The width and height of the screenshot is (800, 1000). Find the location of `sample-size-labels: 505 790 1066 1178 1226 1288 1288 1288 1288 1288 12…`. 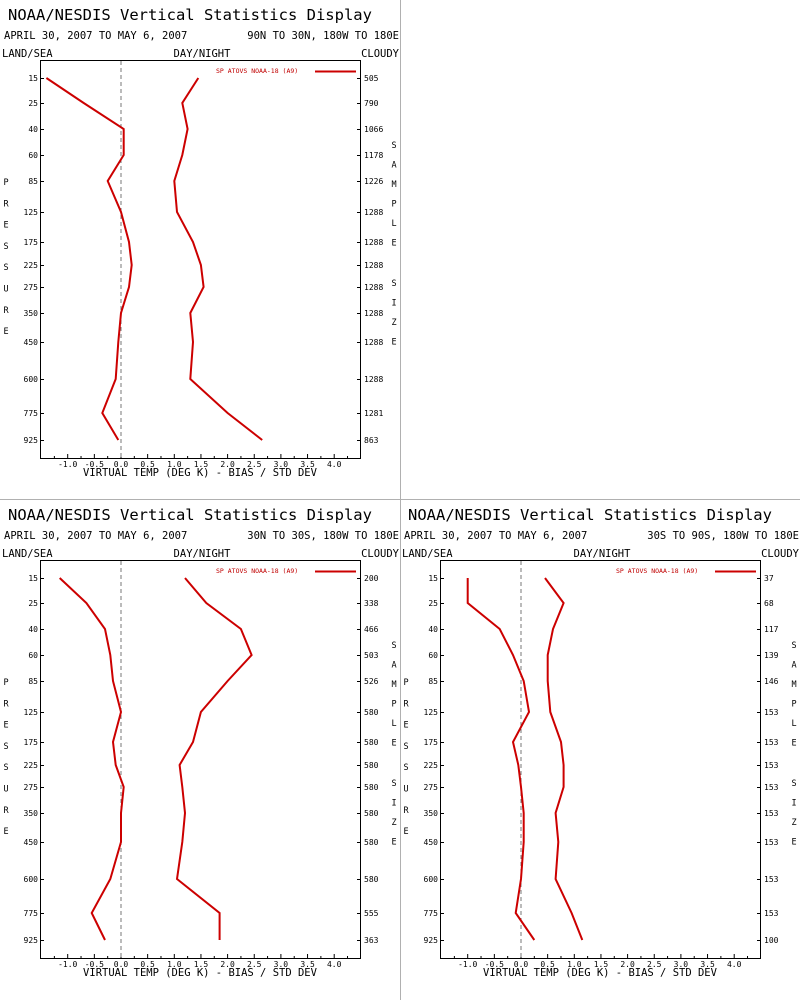

sample-size-labels: 505 790 1066 1178 1226 1288 1288 1288 1288 1288 12… is located at coordinates (370, 259).